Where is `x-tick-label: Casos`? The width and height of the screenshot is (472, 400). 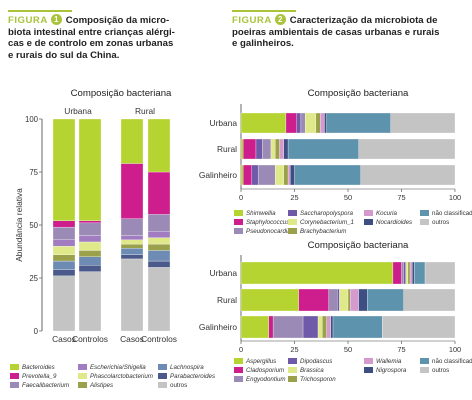
x-tick-label: Casos is located at coordinates (132, 339).